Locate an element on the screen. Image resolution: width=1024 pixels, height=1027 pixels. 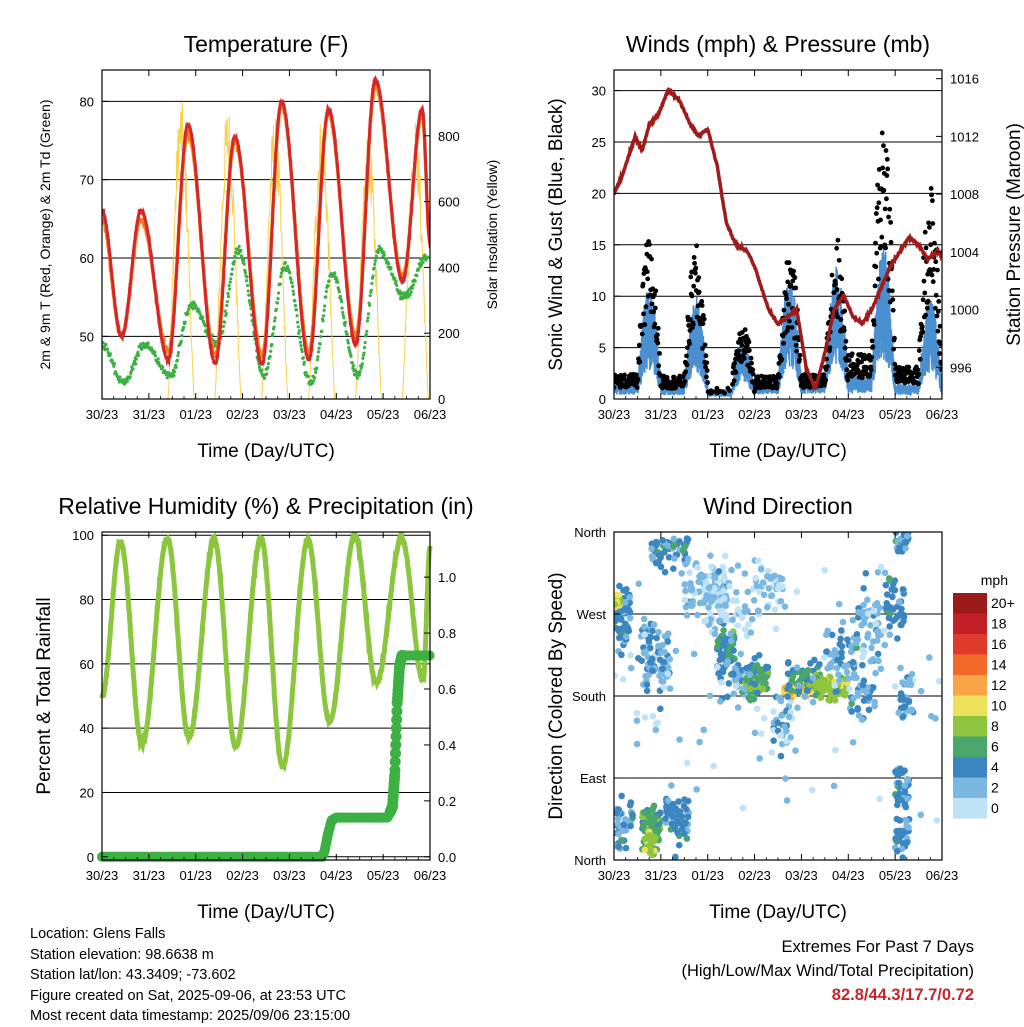
x-tick-label: 02/23 is located at coordinates (754, 875).